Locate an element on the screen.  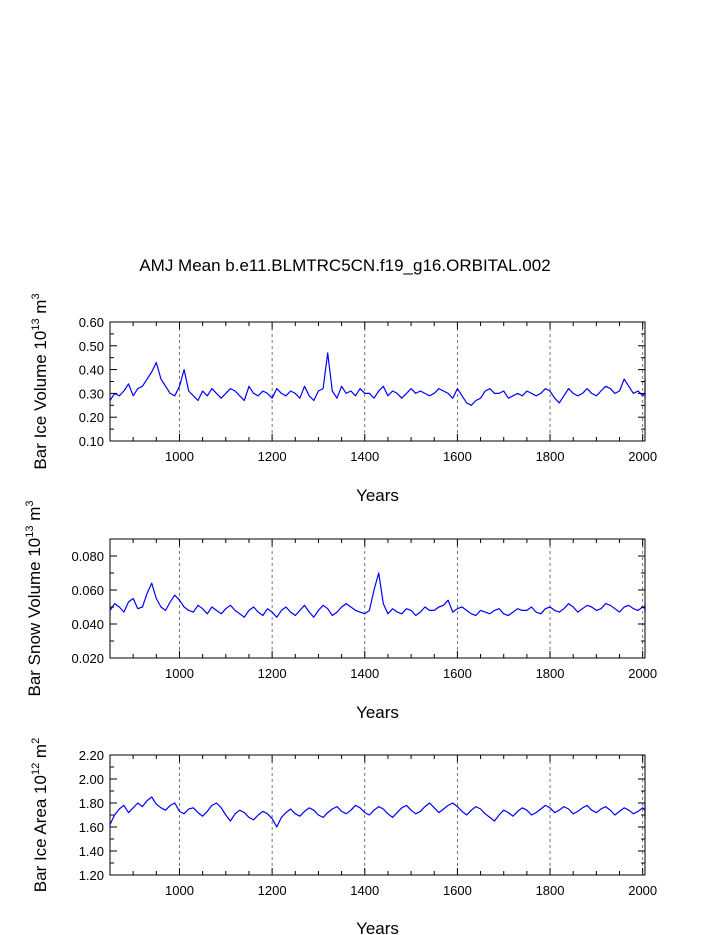
y-tick-label: 1.40 is located at coordinates (91, 851).